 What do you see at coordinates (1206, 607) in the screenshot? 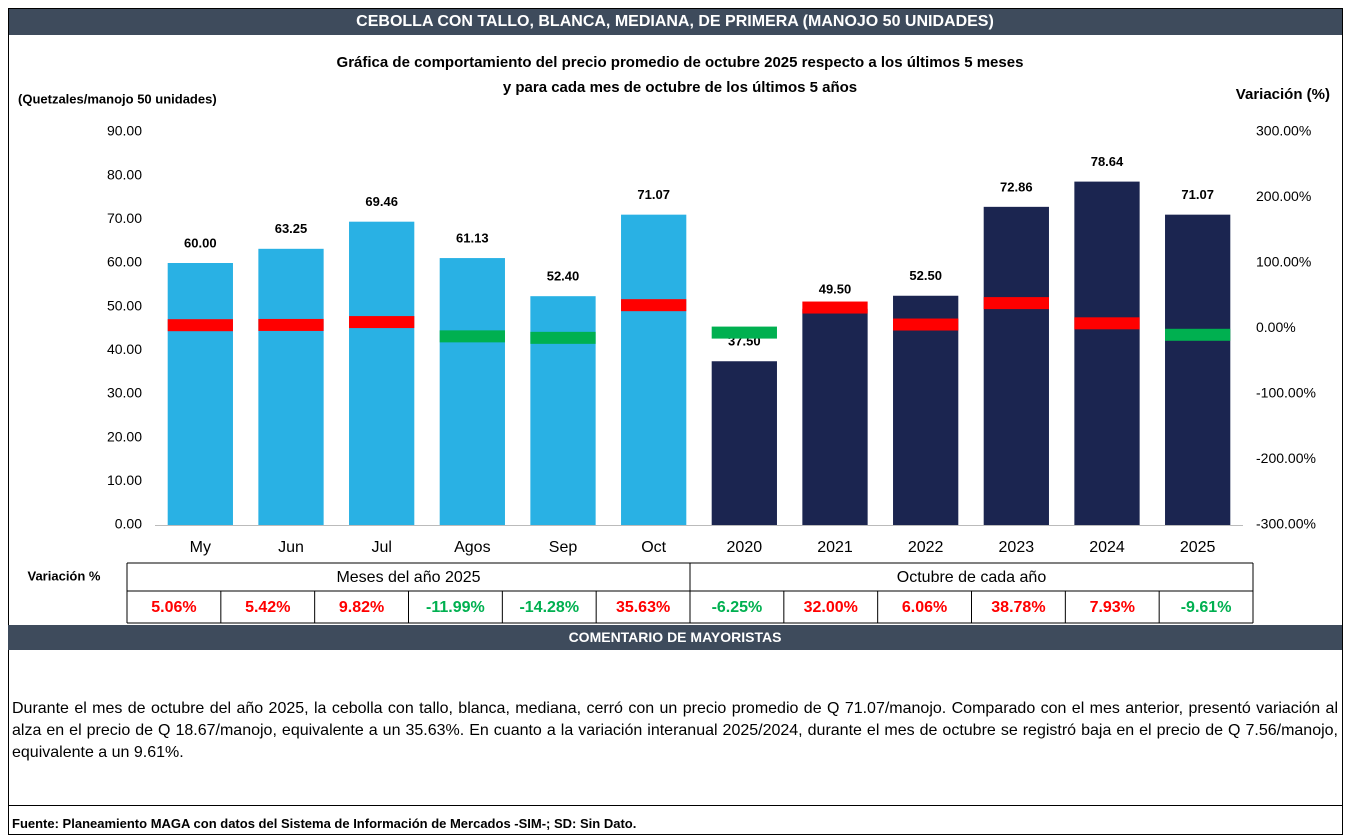
I see `table-value: -9.61%` at bounding box center [1206, 607].